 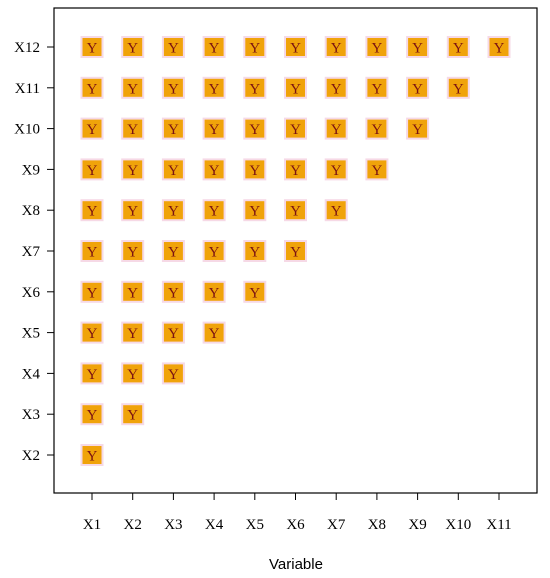 What do you see at coordinates (458, 525) in the screenshot?
I see `x-tick-label: X10` at bounding box center [458, 525].